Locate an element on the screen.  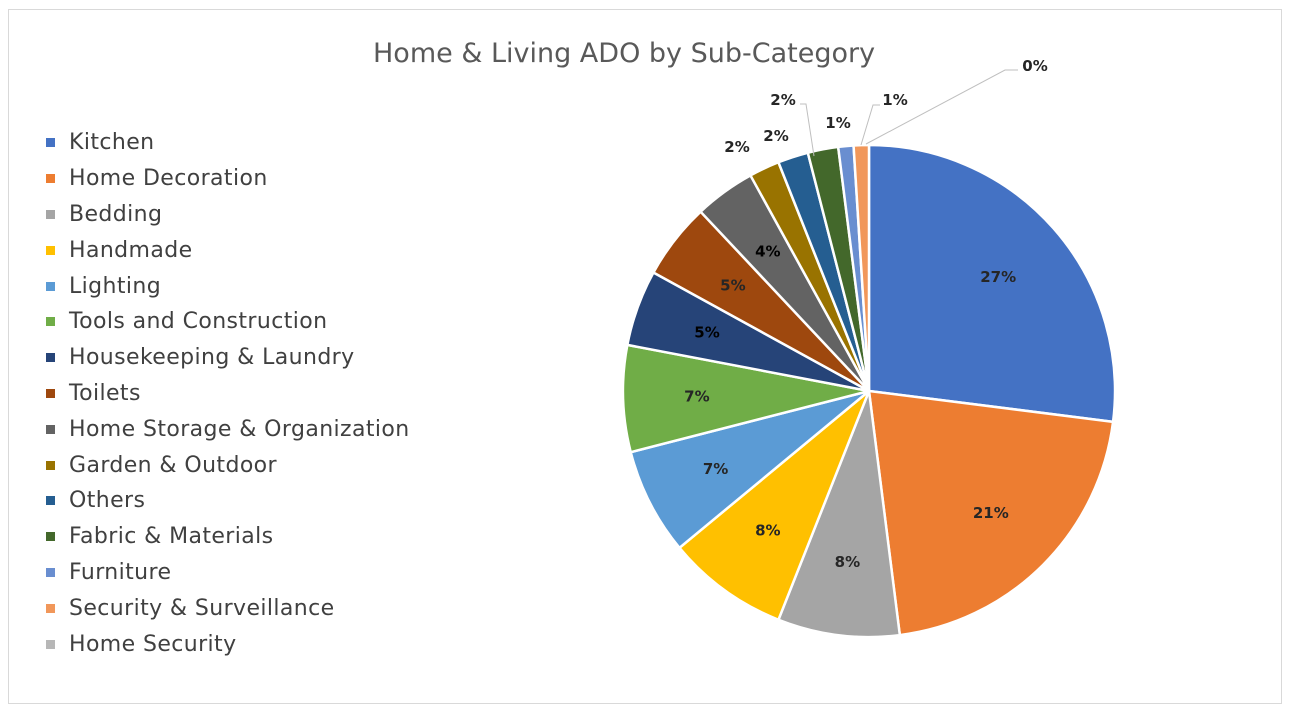
legend-label: Fabric & Materials is located at coordinates (171, 537).